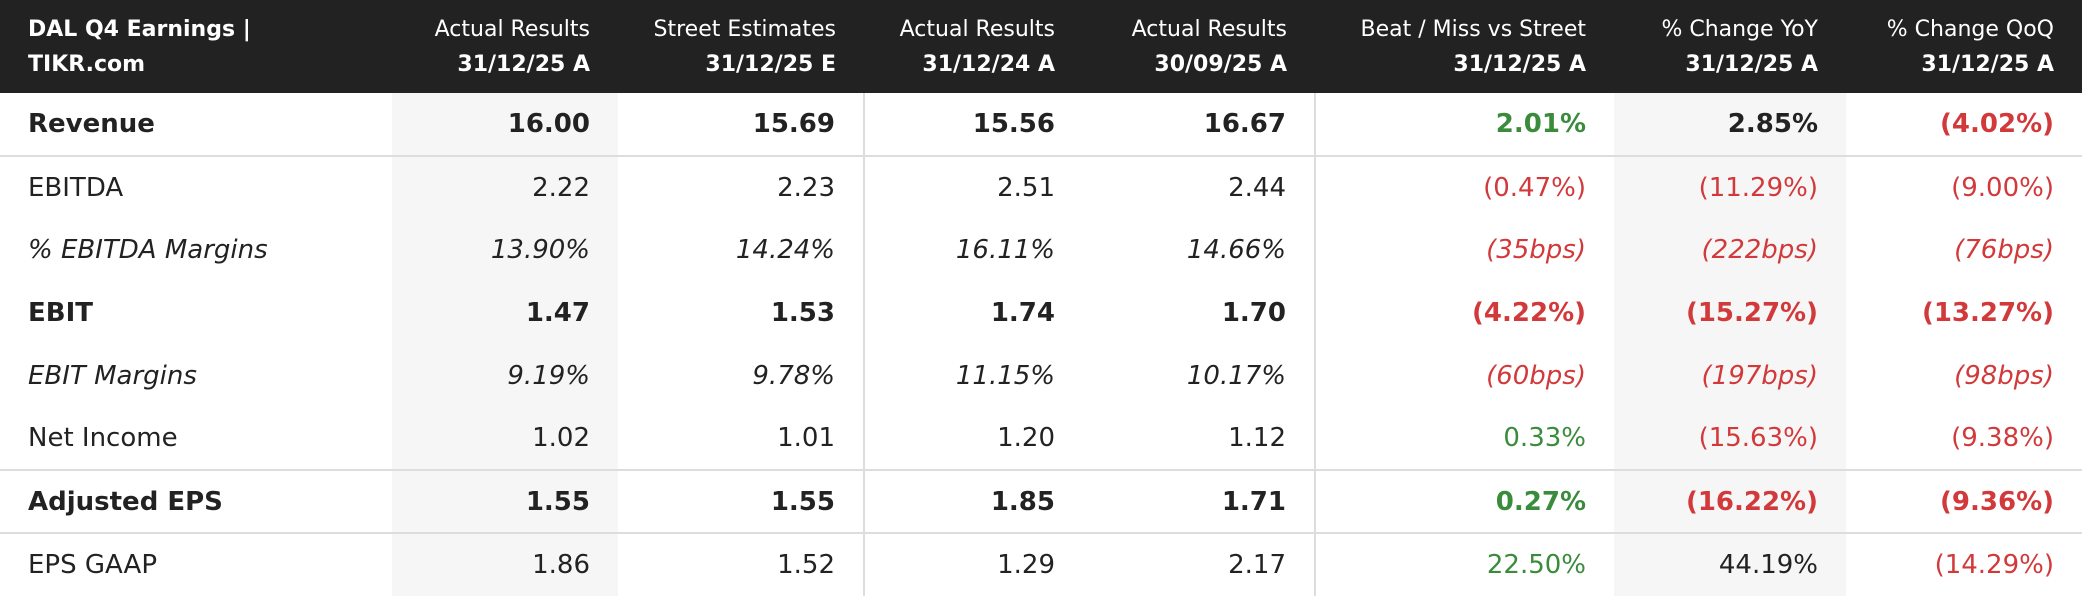 This screenshot has width=2082, height=596. I want to click on cell-value: (15.27%), so click(1730, 313).